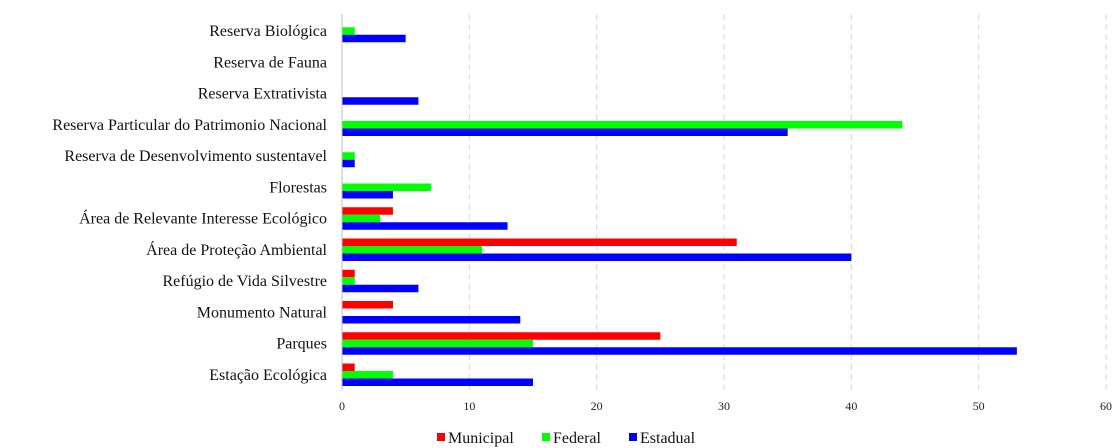 The image size is (1118, 448). I want to click on x-tick-label: 30, so click(724, 406).